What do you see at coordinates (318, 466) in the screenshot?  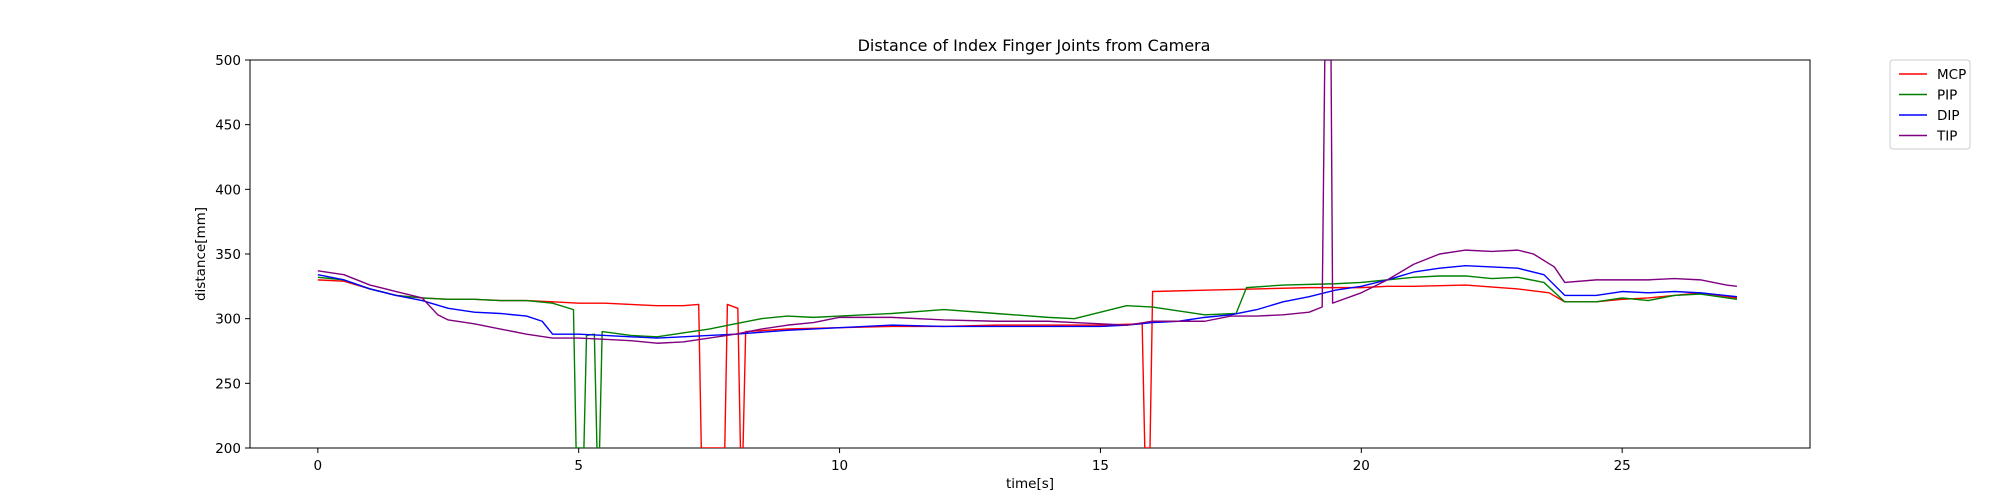 I see `x-tick-label: 0` at bounding box center [318, 466].